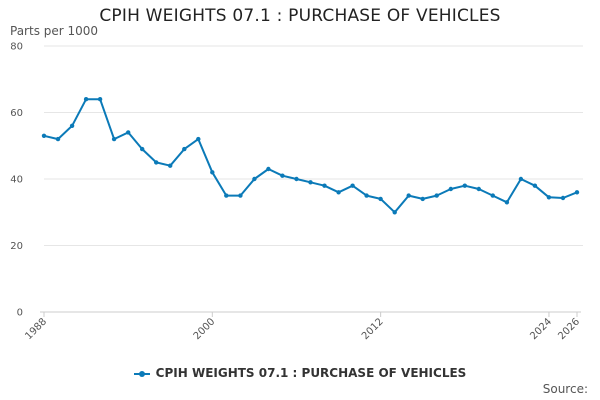 Image resolution: width=600 pixels, height=400 pixels. Describe the element at coordinates (282, 175) in the screenshot. I see `data-point-2005` at that location.